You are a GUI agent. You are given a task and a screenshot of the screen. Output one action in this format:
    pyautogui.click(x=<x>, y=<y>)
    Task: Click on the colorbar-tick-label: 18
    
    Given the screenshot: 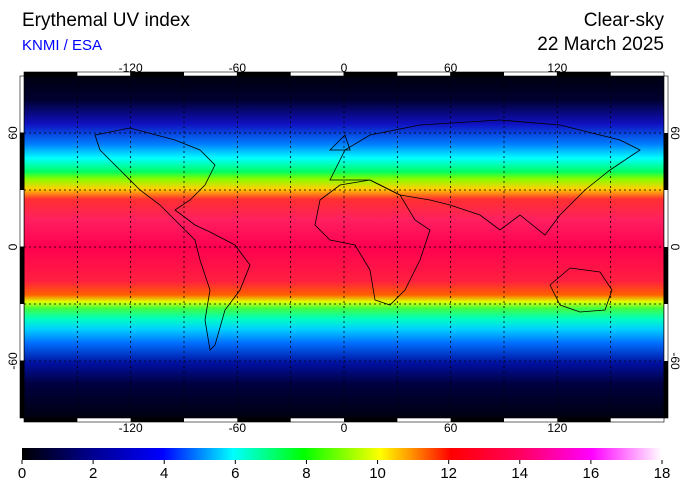 What is the action you would take?
    pyautogui.click(x=662, y=473)
    